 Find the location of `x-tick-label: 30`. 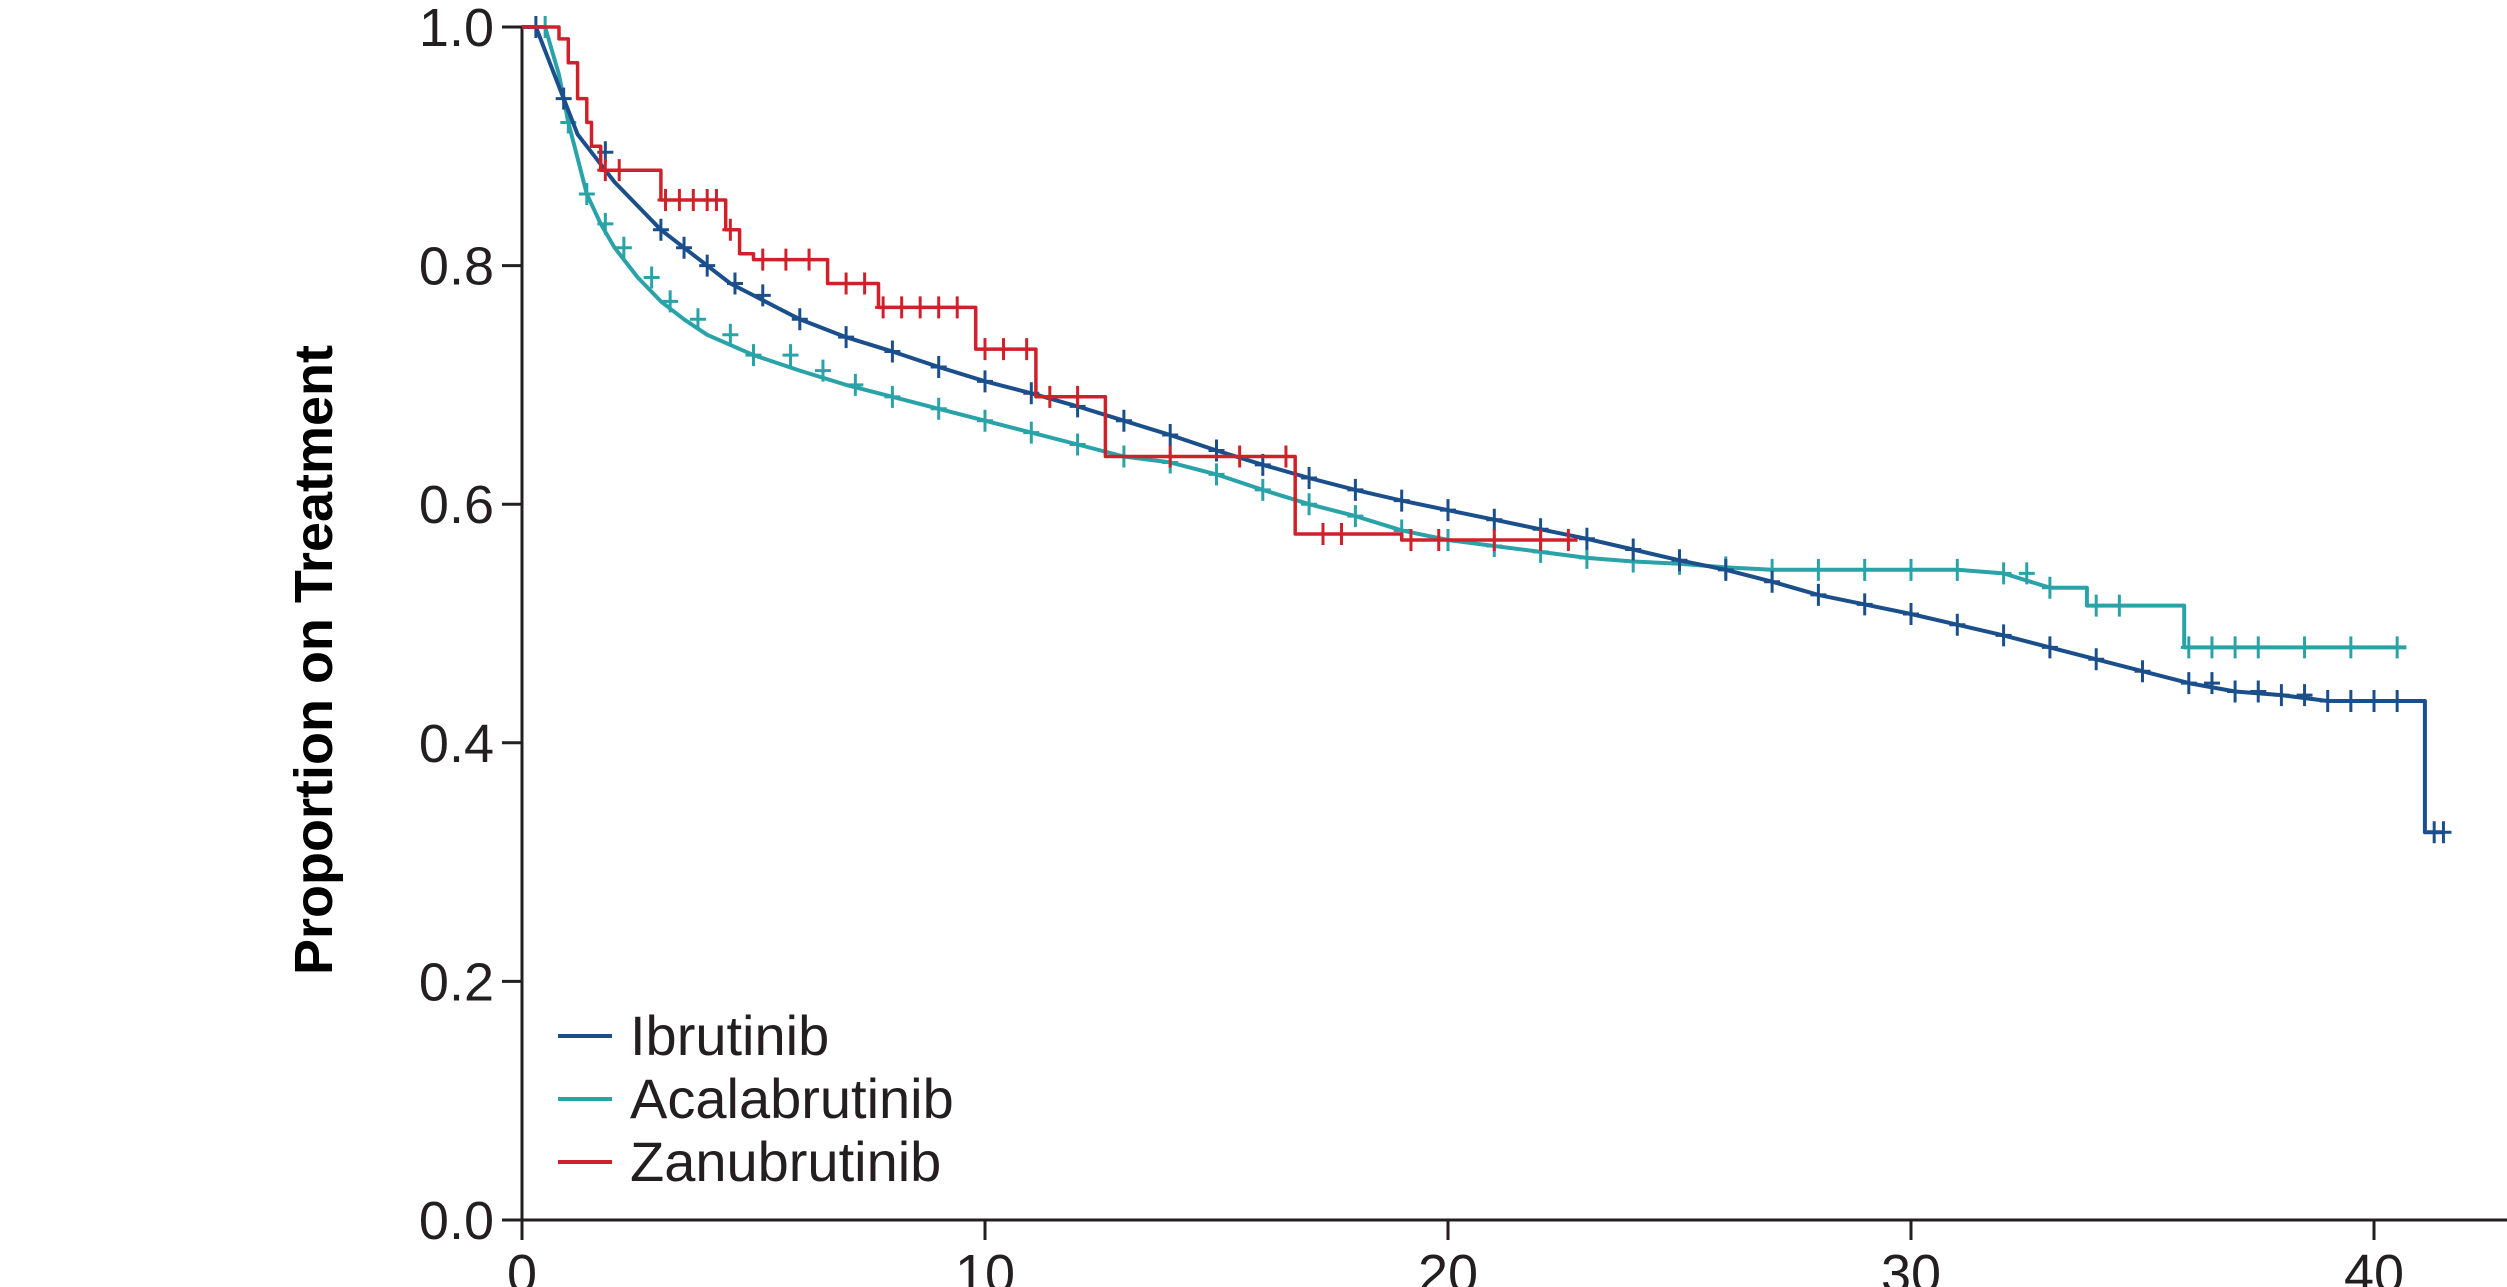

x-tick-label: 30 is located at coordinates (1911, 1265).